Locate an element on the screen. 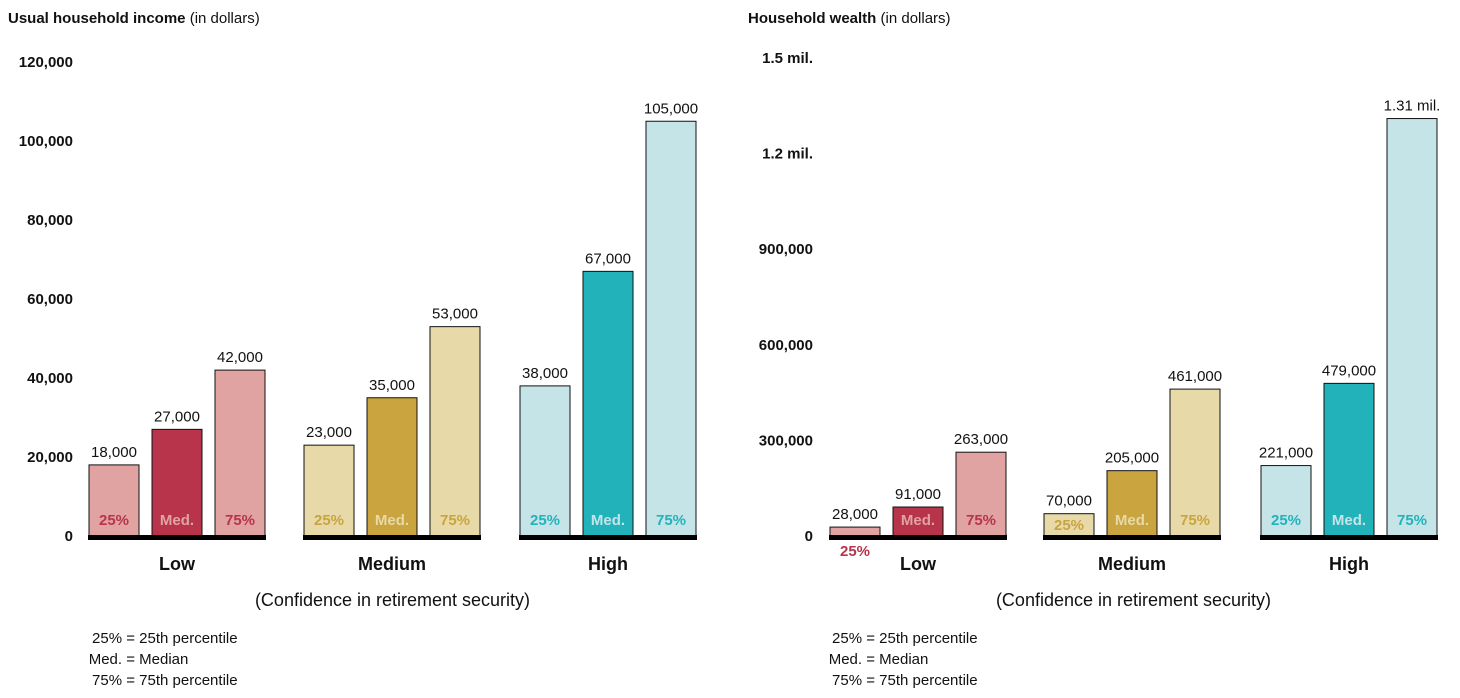 The image size is (1460, 698). data-label: 27,000 is located at coordinates (177, 416).